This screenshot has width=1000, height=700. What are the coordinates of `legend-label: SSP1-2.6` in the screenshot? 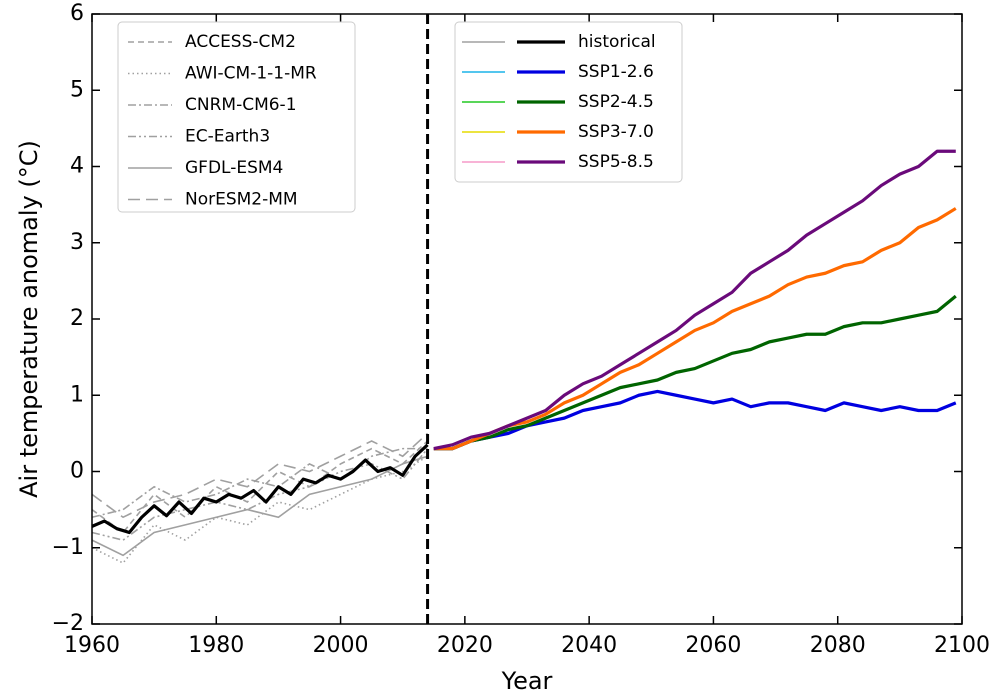 It's located at (616, 72).